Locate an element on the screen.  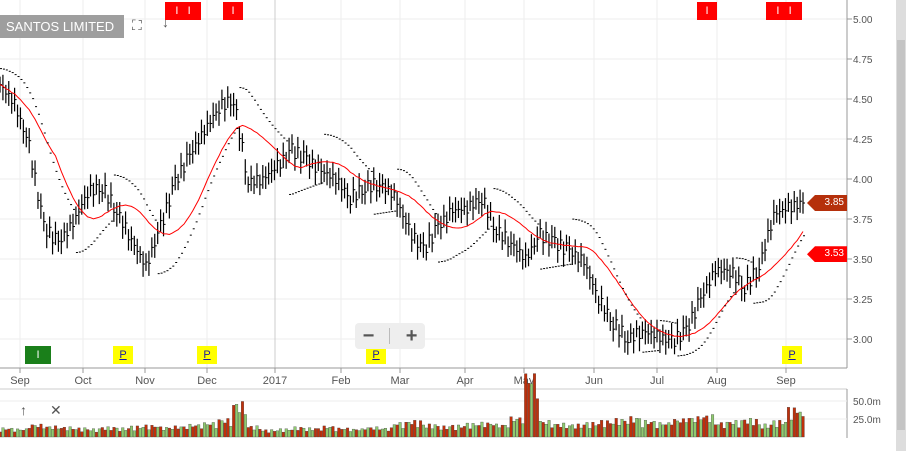
zoom-out-button: − is located at coordinates (368, 335).